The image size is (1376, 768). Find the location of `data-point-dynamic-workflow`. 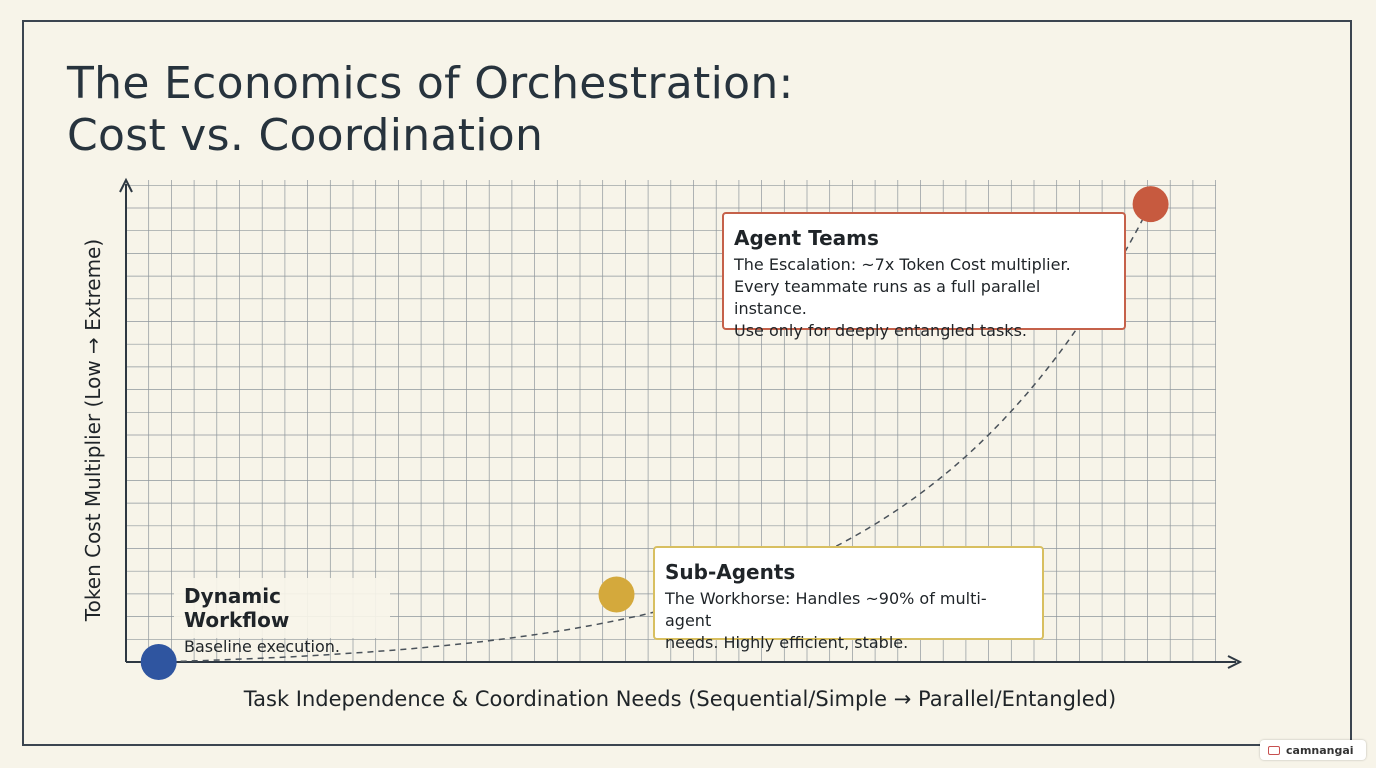

data-point-dynamic-workflow is located at coordinates (158, 662).